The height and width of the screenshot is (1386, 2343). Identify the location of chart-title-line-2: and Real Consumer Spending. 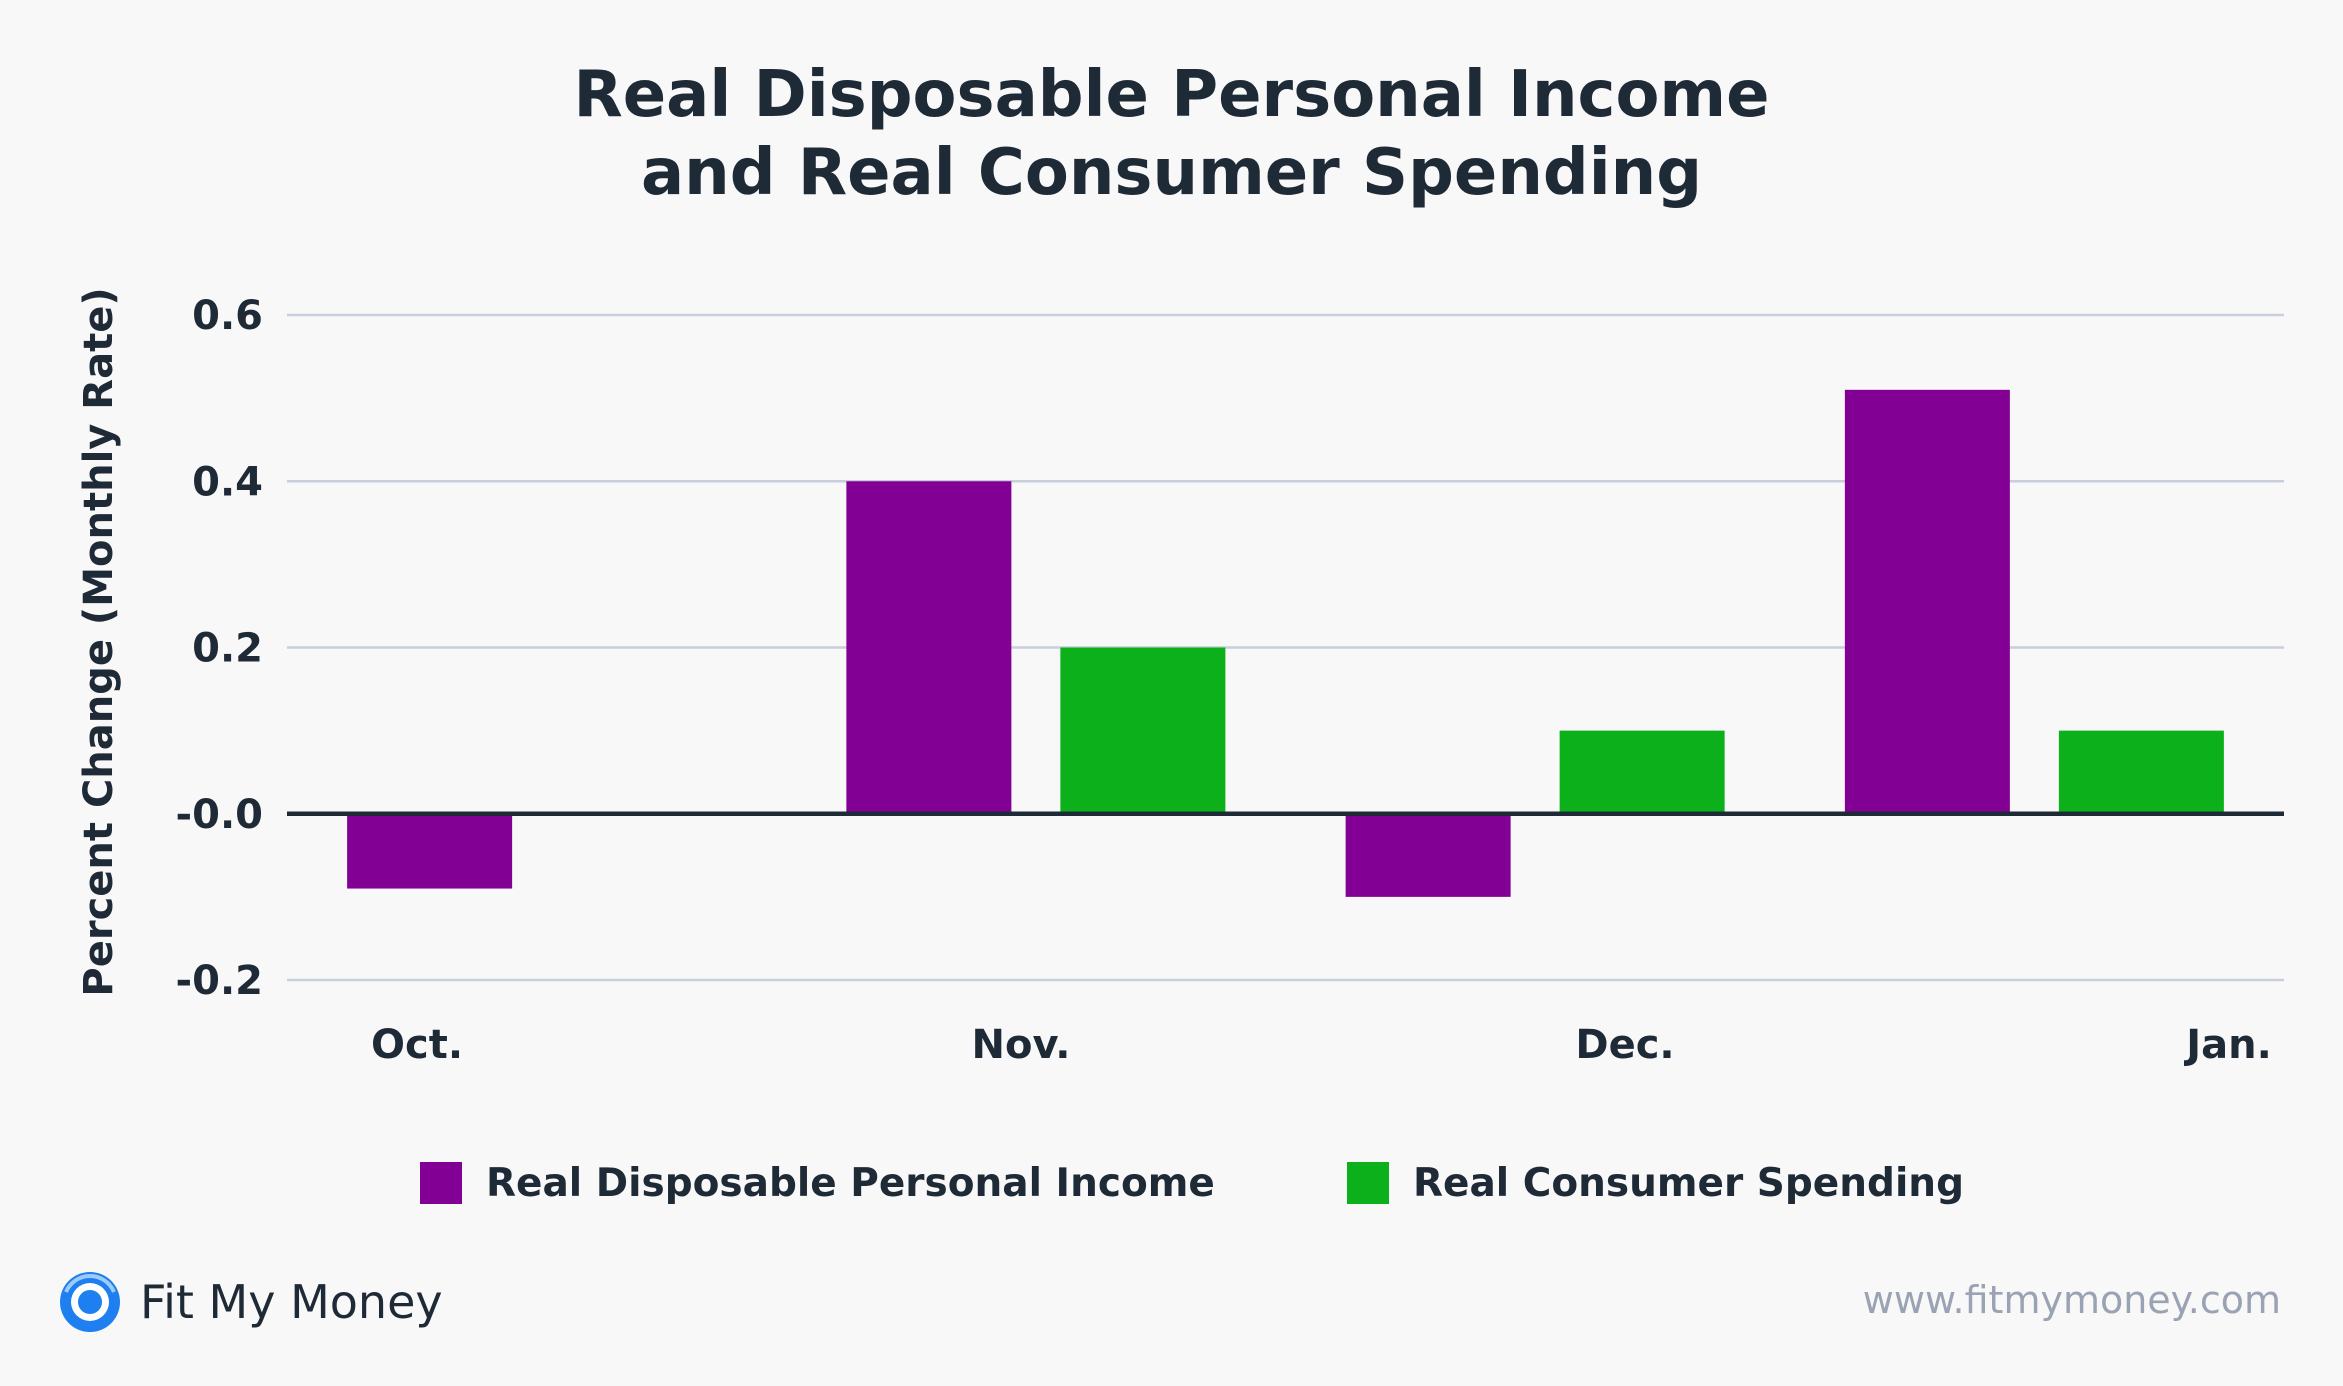
(1171, 173).